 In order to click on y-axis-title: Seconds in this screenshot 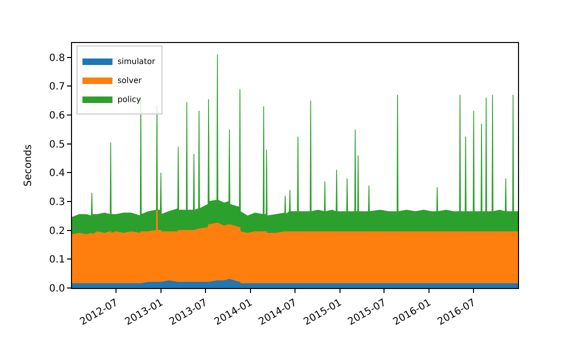, I will do `click(28, 165)`.